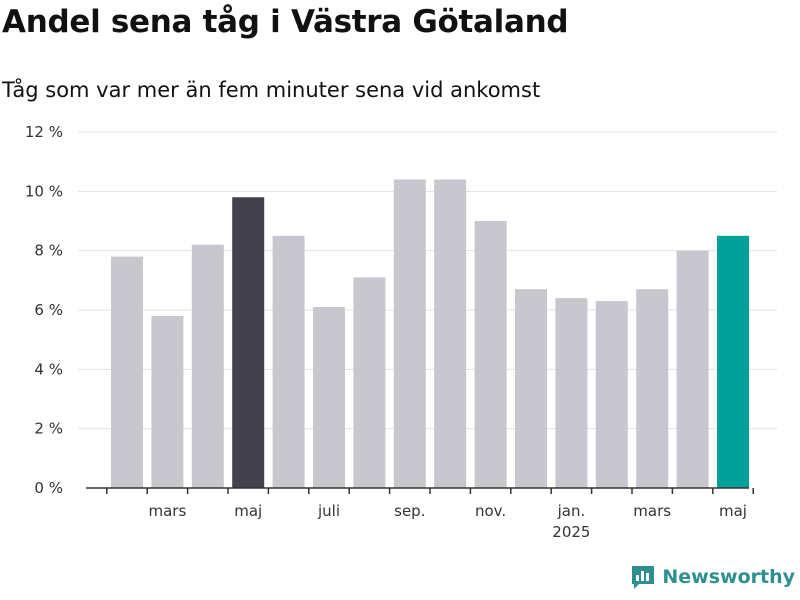  I want to click on y-tick-label: 8 %, so click(48, 251).